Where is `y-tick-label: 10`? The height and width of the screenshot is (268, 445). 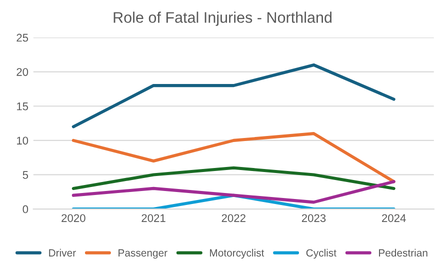
y-tick-label: 10 is located at coordinates (22, 140).